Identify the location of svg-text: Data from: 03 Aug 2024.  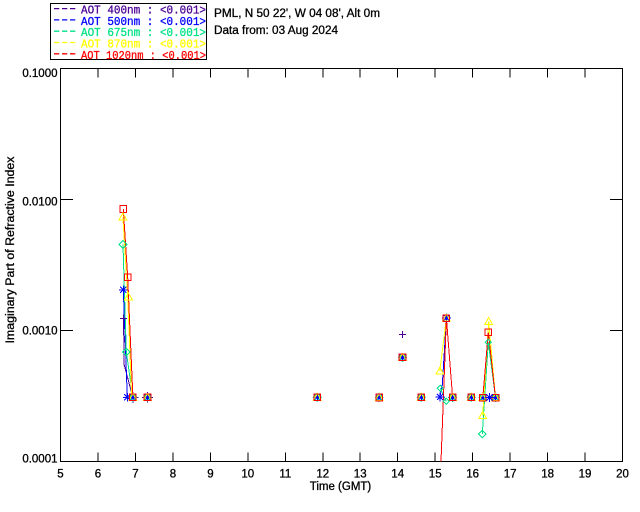
(276, 31).